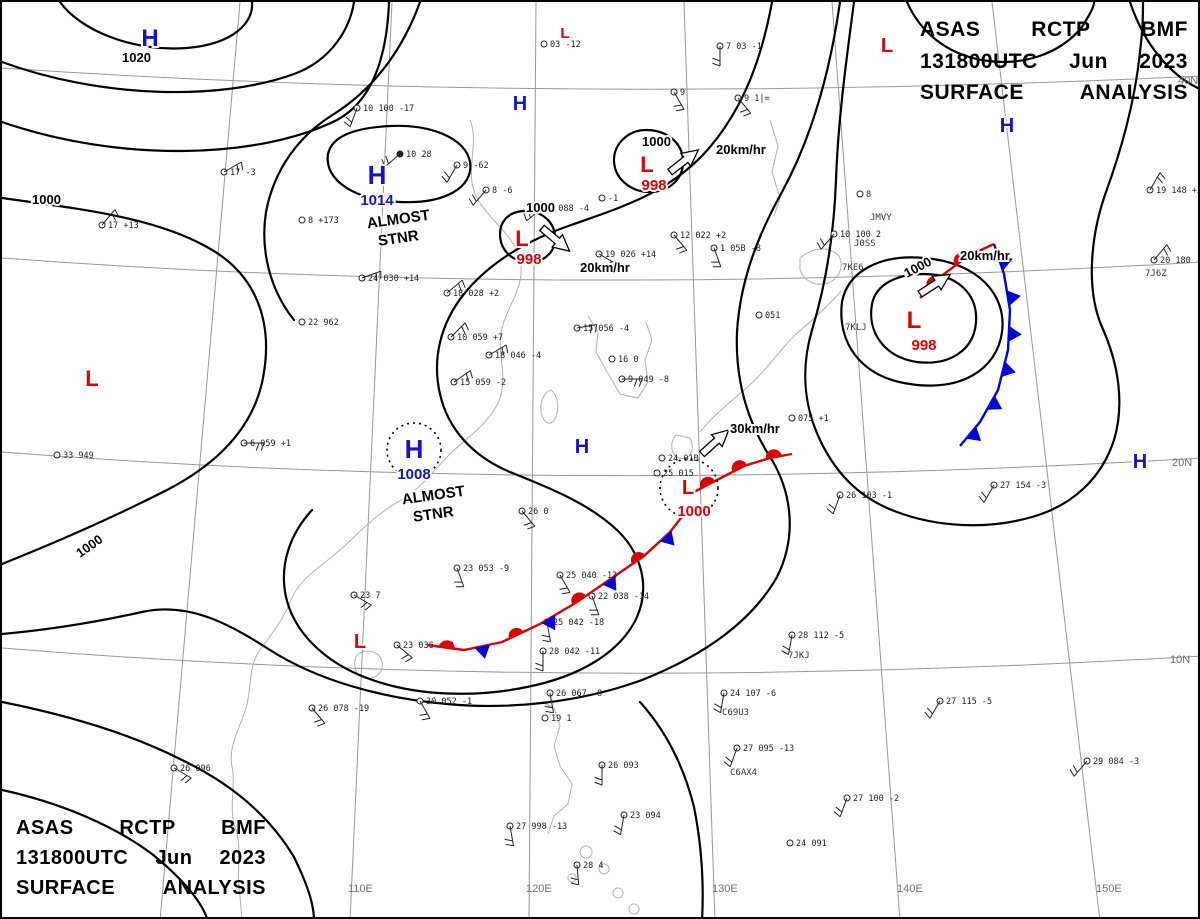 Image resolution: width=1200 pixels, height=919 pixels. I want to click on station-plot: 19 1, so click(556, 719).